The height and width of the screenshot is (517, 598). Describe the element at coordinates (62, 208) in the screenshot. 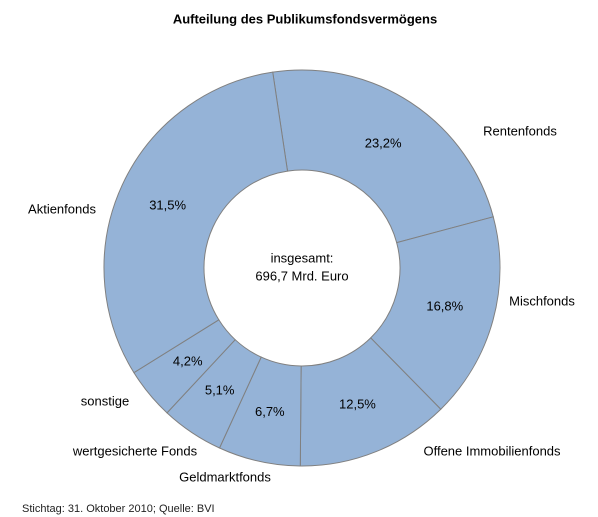

I see `category-label: Aktienfonds` at that location.